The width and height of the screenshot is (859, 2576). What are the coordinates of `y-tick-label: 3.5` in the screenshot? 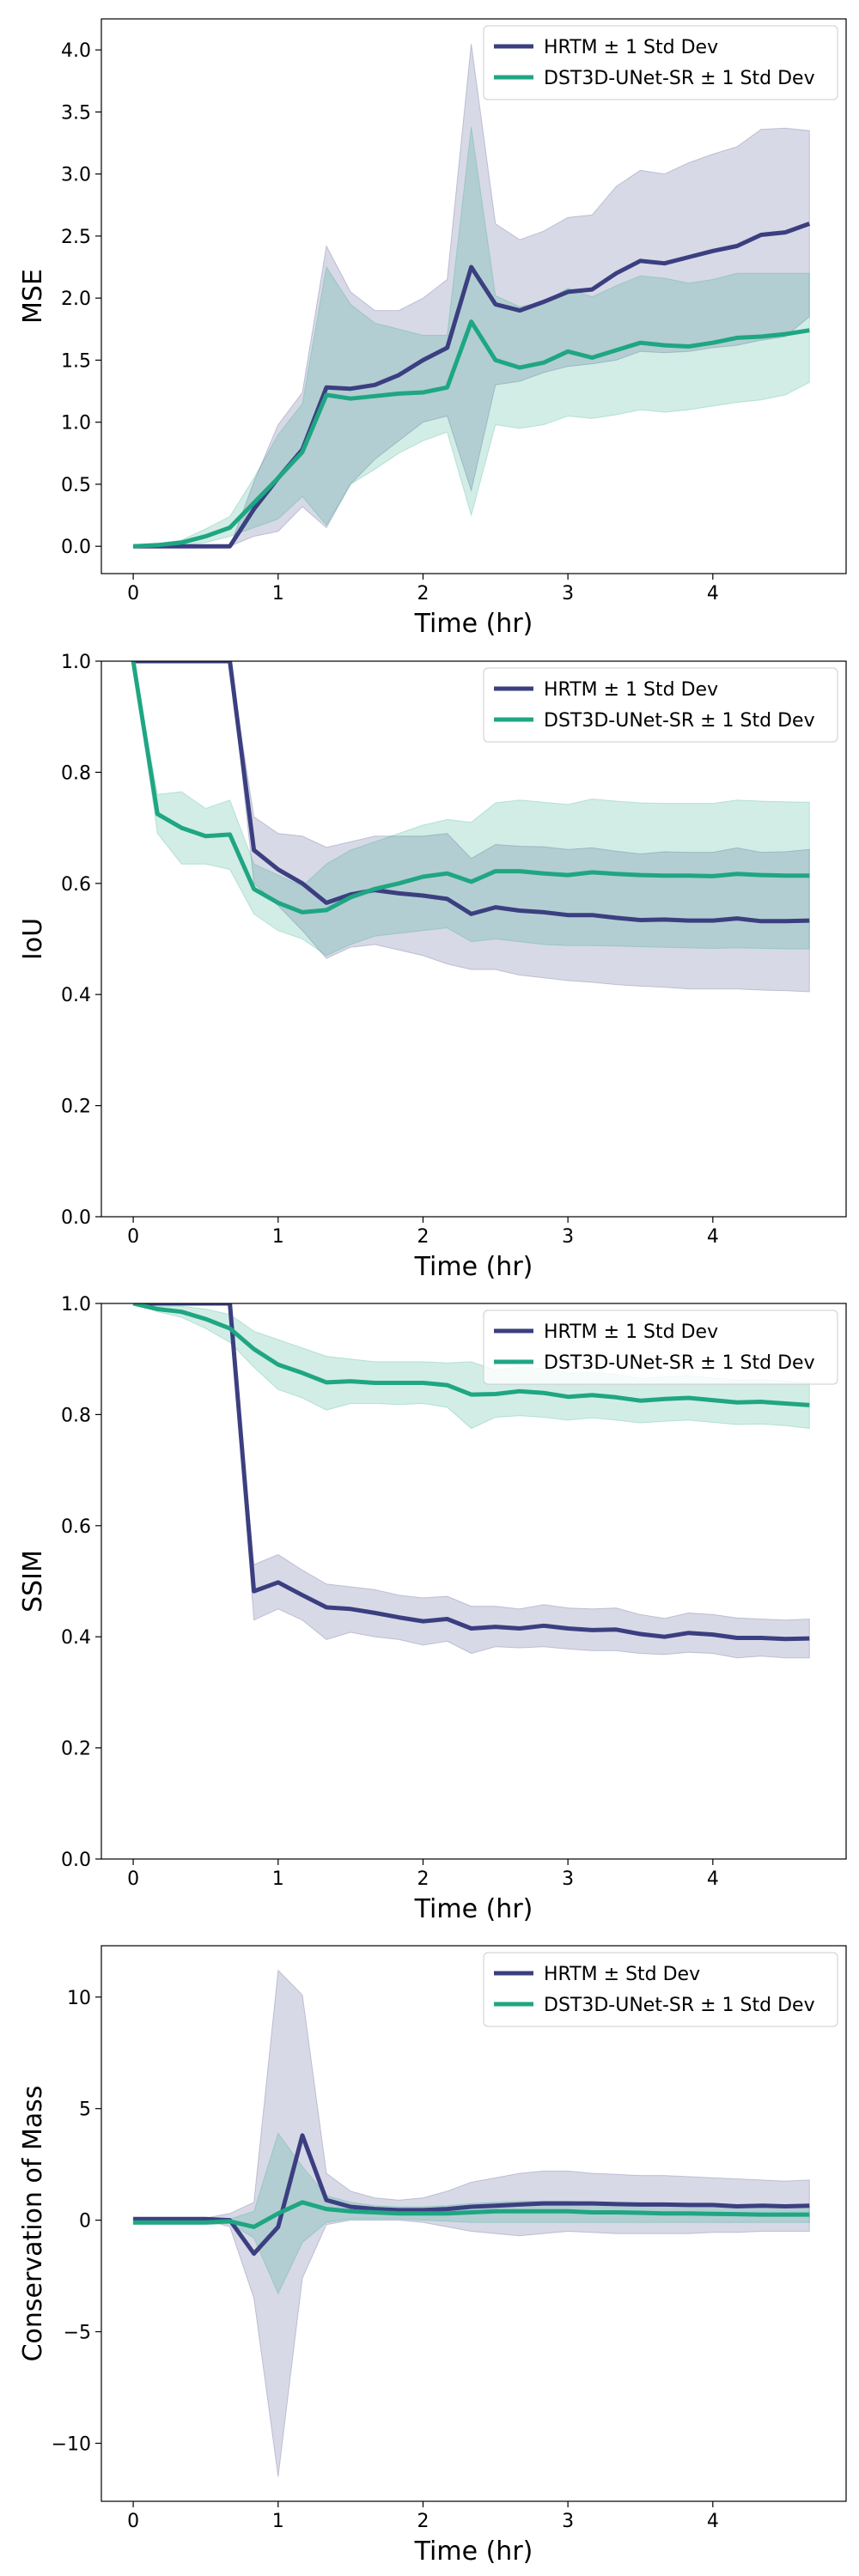 It's located at (76, 113).